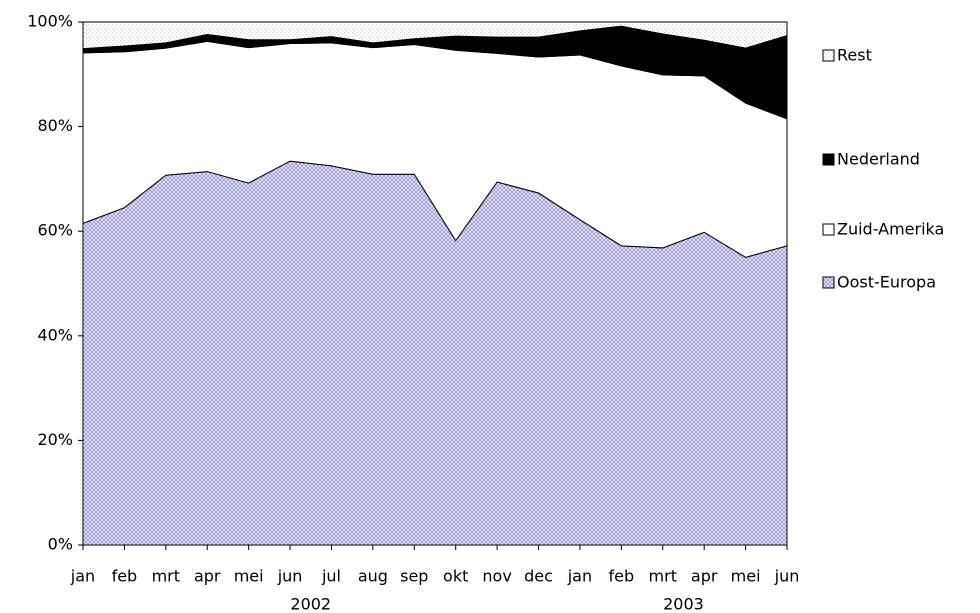 This screenshot has width=980, height=613. Describe the element at coordinates (55, 334) in the screenshot. I see `y-tick-label: 40%` at that location.